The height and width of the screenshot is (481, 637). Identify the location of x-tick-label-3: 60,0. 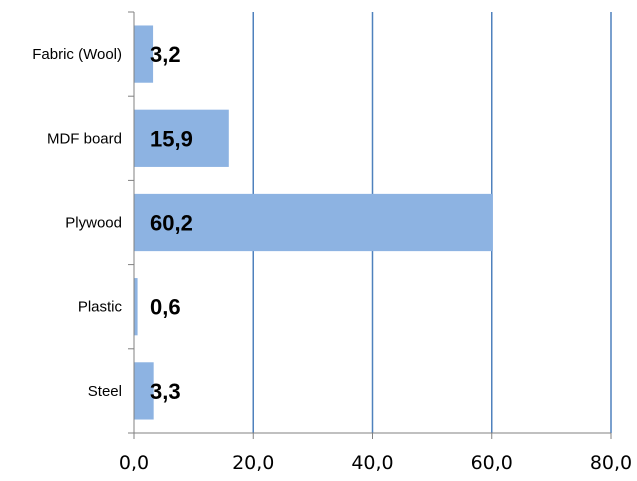
(492, 463).